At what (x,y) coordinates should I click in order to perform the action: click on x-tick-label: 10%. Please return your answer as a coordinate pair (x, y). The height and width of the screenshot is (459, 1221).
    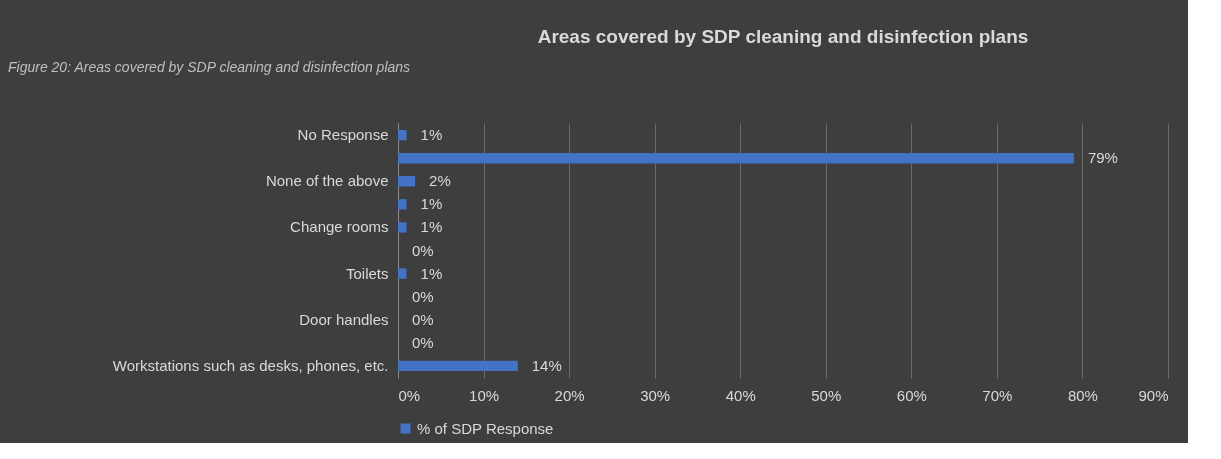
    Looking at the image, I should click on (484, 395).